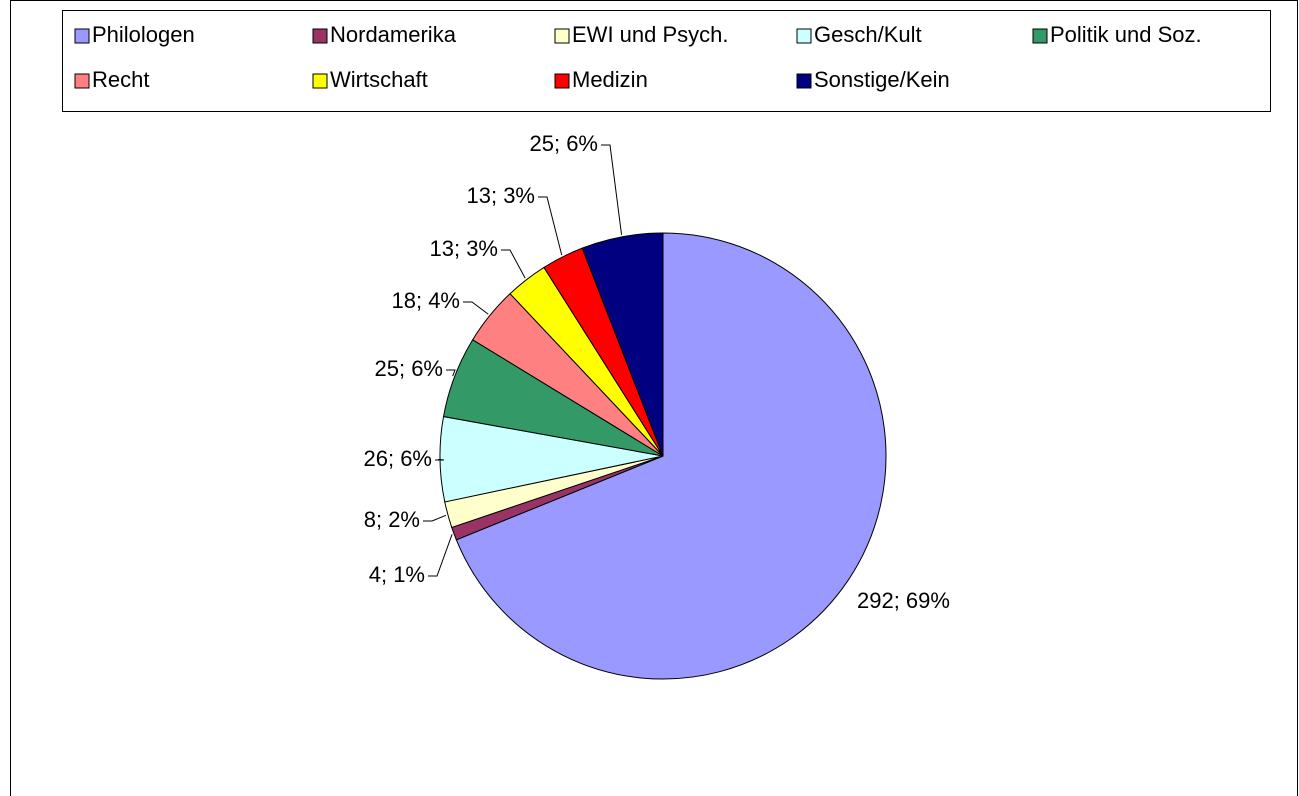  Describe the element at coordinates (882, 79) in the screenshot. I see `legend-label: Sonstige/Kein` at that location.